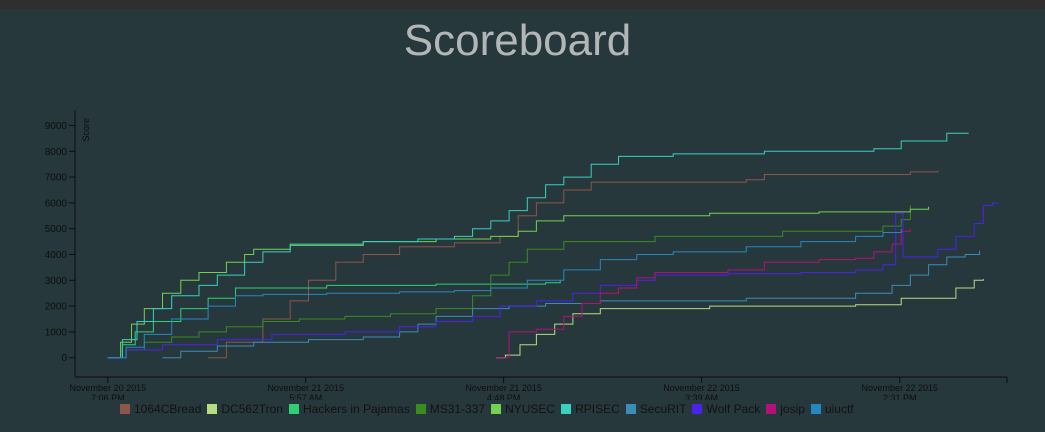  What do you see at coordinates (517, 40) in the screenshot?
I see `page-title: Scoreboard` at bounding box center [517, 40].